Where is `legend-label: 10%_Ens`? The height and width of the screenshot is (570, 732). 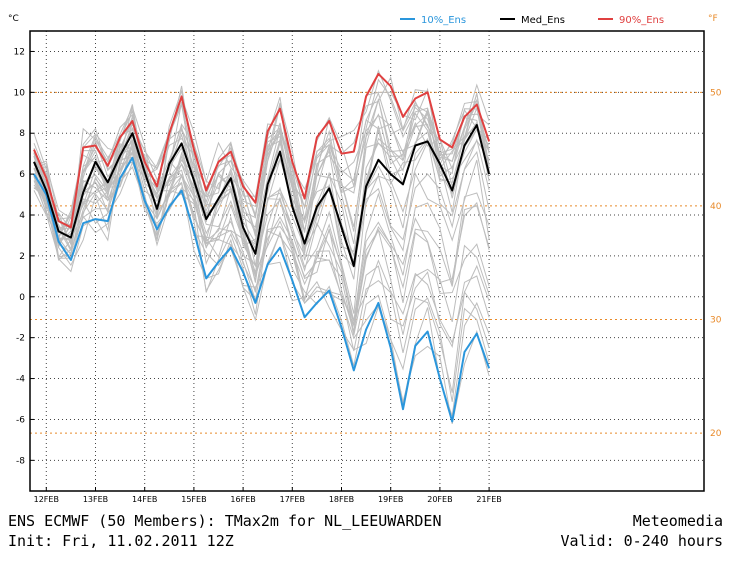 legend-label: 10%_Ens is located at coordinates (443, 20).